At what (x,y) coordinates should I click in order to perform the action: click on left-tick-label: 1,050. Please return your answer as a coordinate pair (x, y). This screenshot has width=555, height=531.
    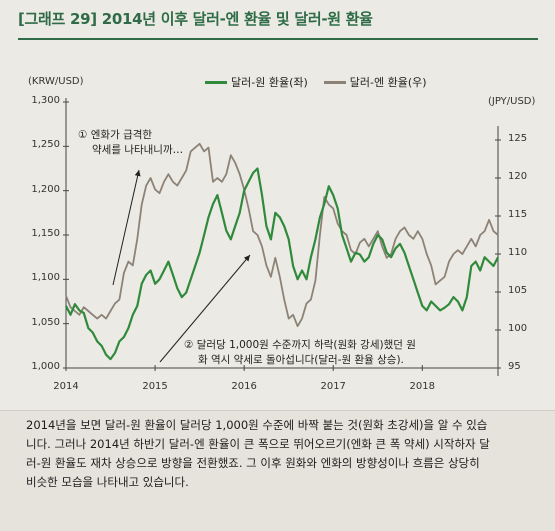
    Looking at the image, I should click on (45, 322).